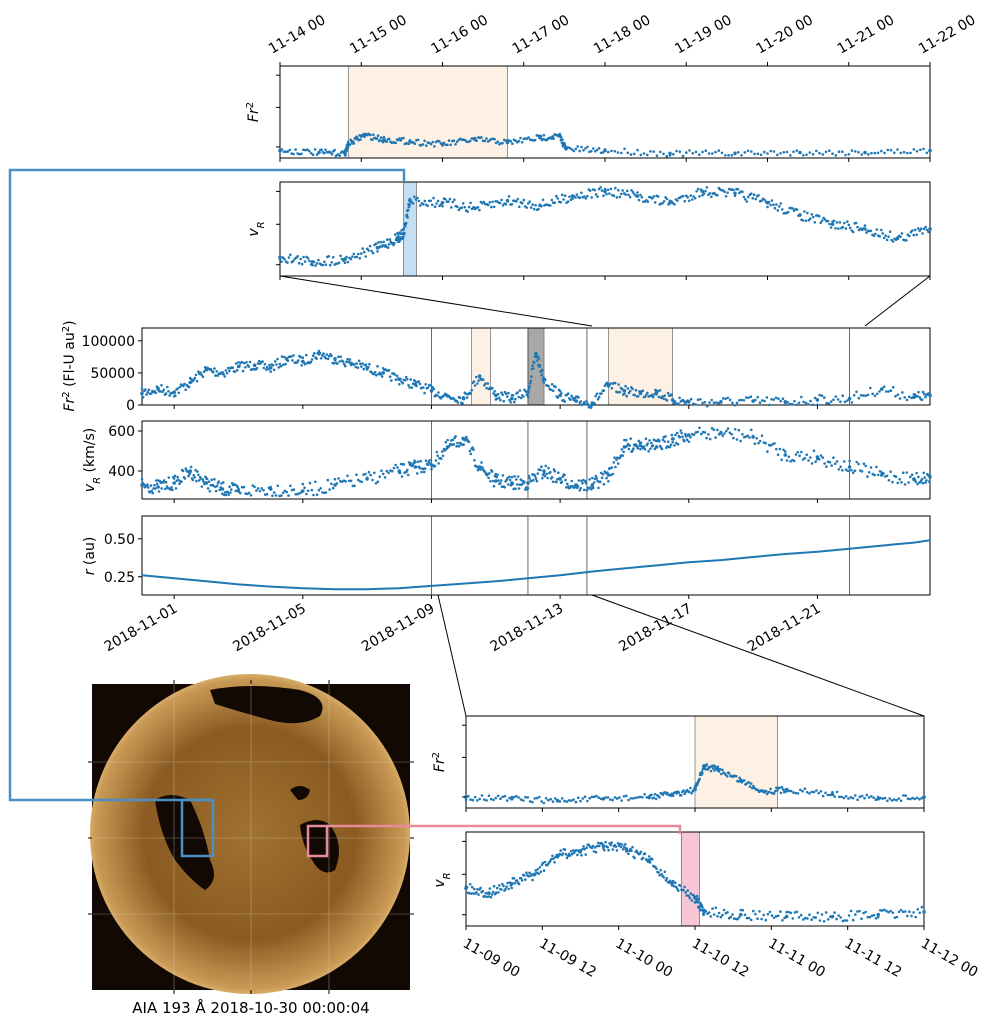  Describe the element at coordinates (536, 460) in the screenshot. I see `main-vr-frame` at that location.